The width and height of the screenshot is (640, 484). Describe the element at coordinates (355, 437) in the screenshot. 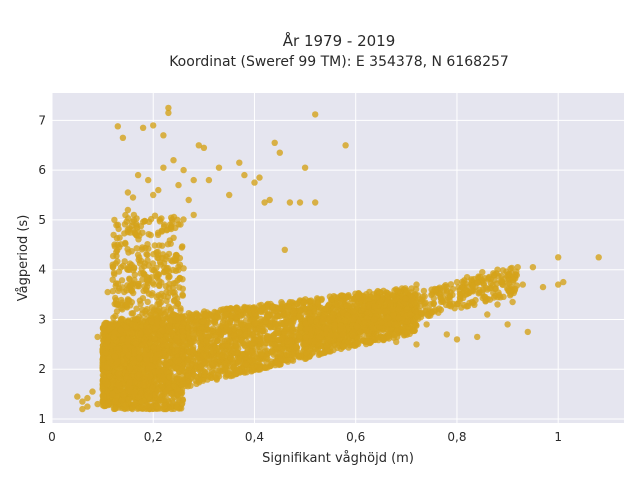

I see `x-tick-label: 0,6` at that location.